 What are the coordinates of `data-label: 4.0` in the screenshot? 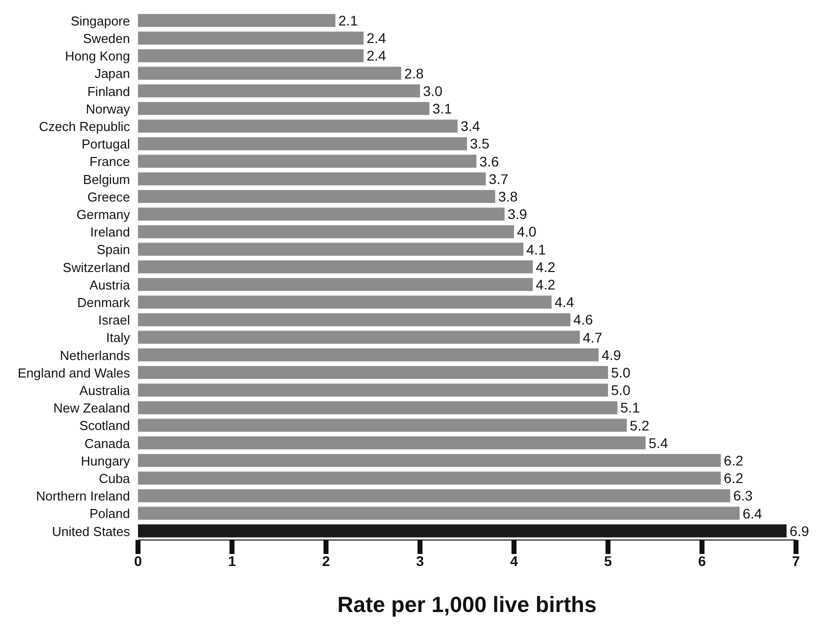 It's located at (527, 232).